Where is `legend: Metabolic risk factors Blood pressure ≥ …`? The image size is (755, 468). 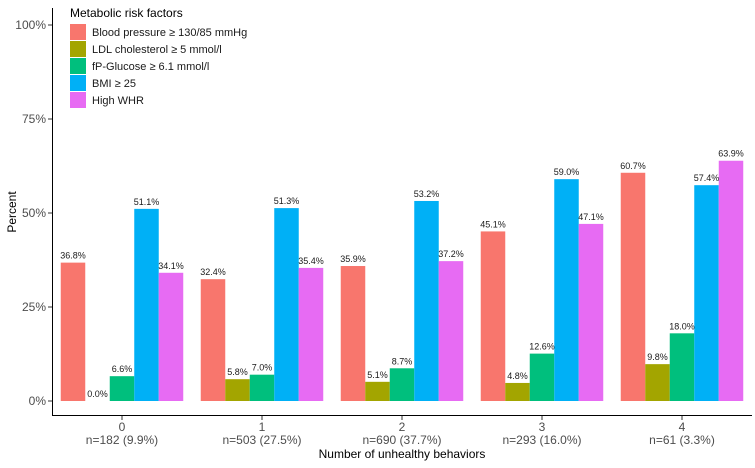
legend: Metabolic risk factors Blood pressure ≥ … is located at coordinates (158, 57).